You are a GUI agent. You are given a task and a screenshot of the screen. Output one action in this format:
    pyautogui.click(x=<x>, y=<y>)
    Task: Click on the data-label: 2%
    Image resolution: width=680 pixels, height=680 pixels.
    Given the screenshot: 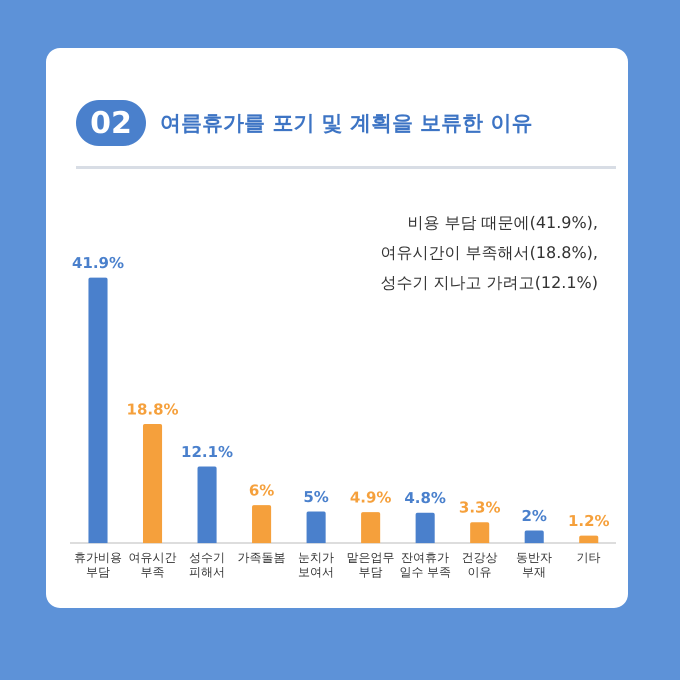 What is the action you would take?
    pyautogui.click(x=534, y=515)
    